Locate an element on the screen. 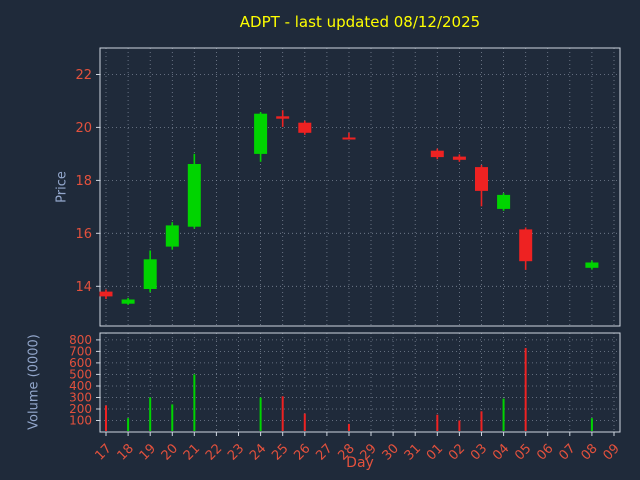 Image resolution: width=640 pixels, height=480 pixels. volume-tick-label: 100 is located at coordinates (80, 420).